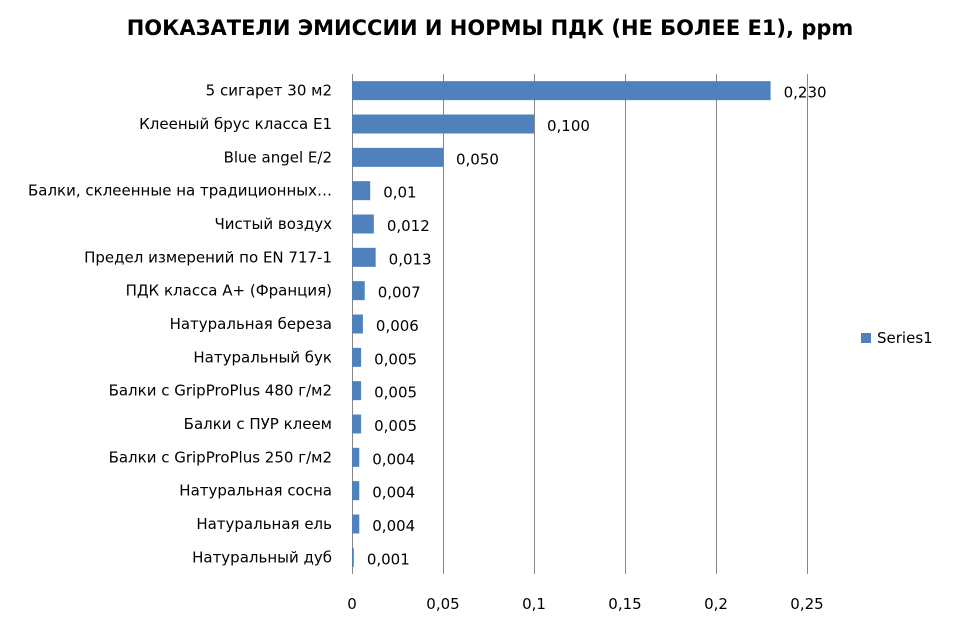 This screenshot has width=956, height=622. I want to click on legend: Series1, so click(897, 338).